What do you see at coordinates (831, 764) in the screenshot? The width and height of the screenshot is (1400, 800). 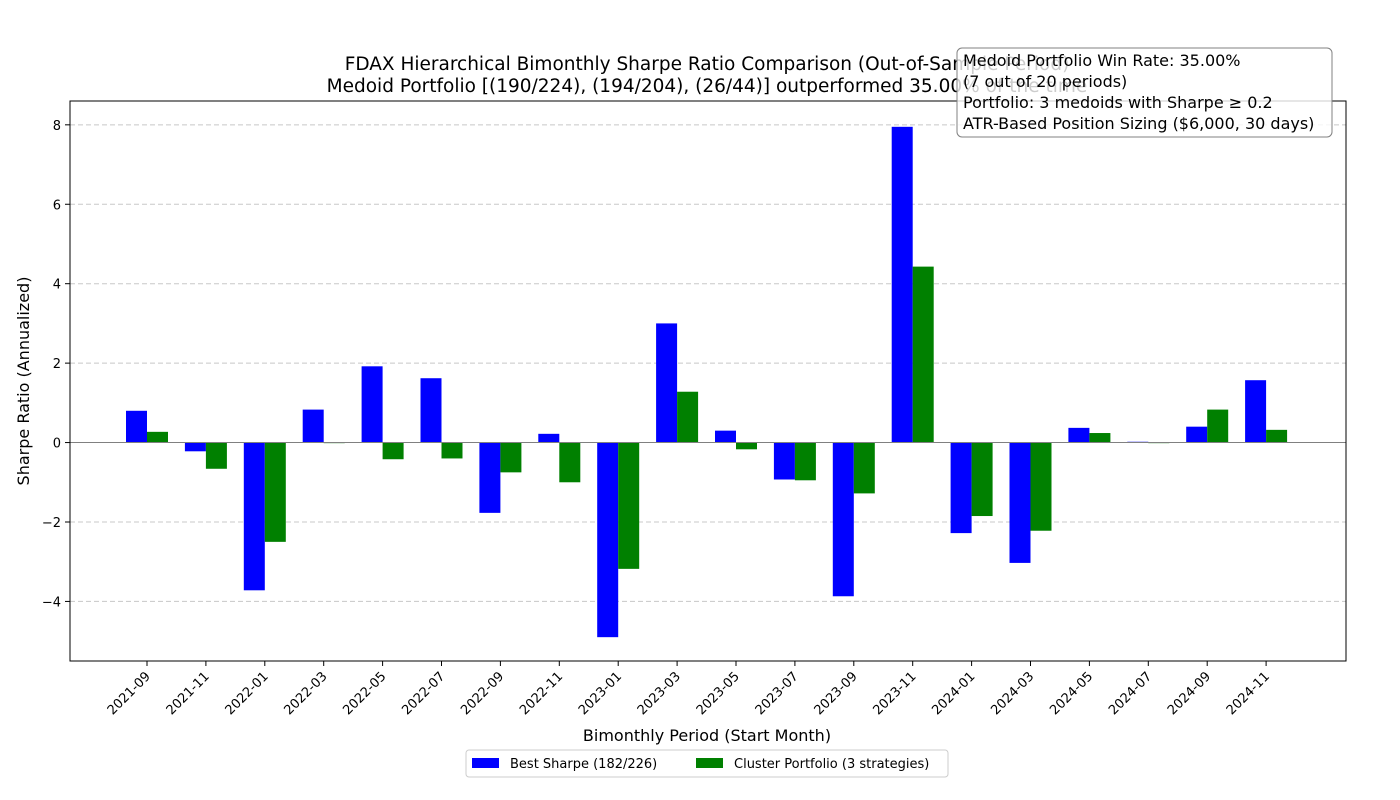 I see `legend-label-cluster-portfolio: Cluster Portfolio (3 strategies)` at bounding box center [831, 764].